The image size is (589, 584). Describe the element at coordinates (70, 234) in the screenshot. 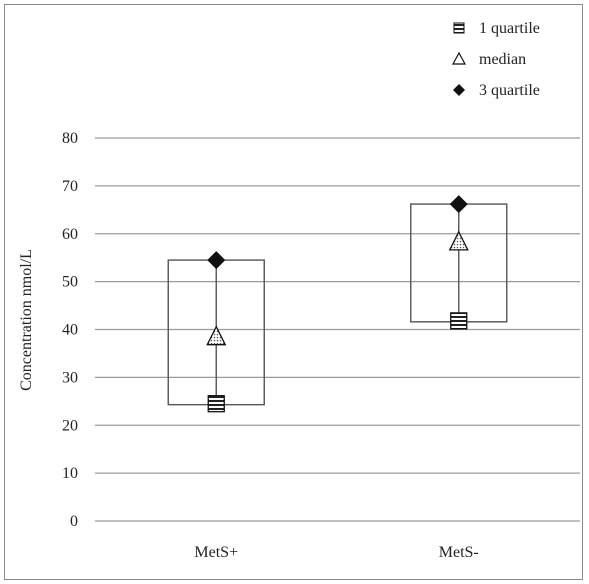

I see `y-tick-label: 60` at that location.